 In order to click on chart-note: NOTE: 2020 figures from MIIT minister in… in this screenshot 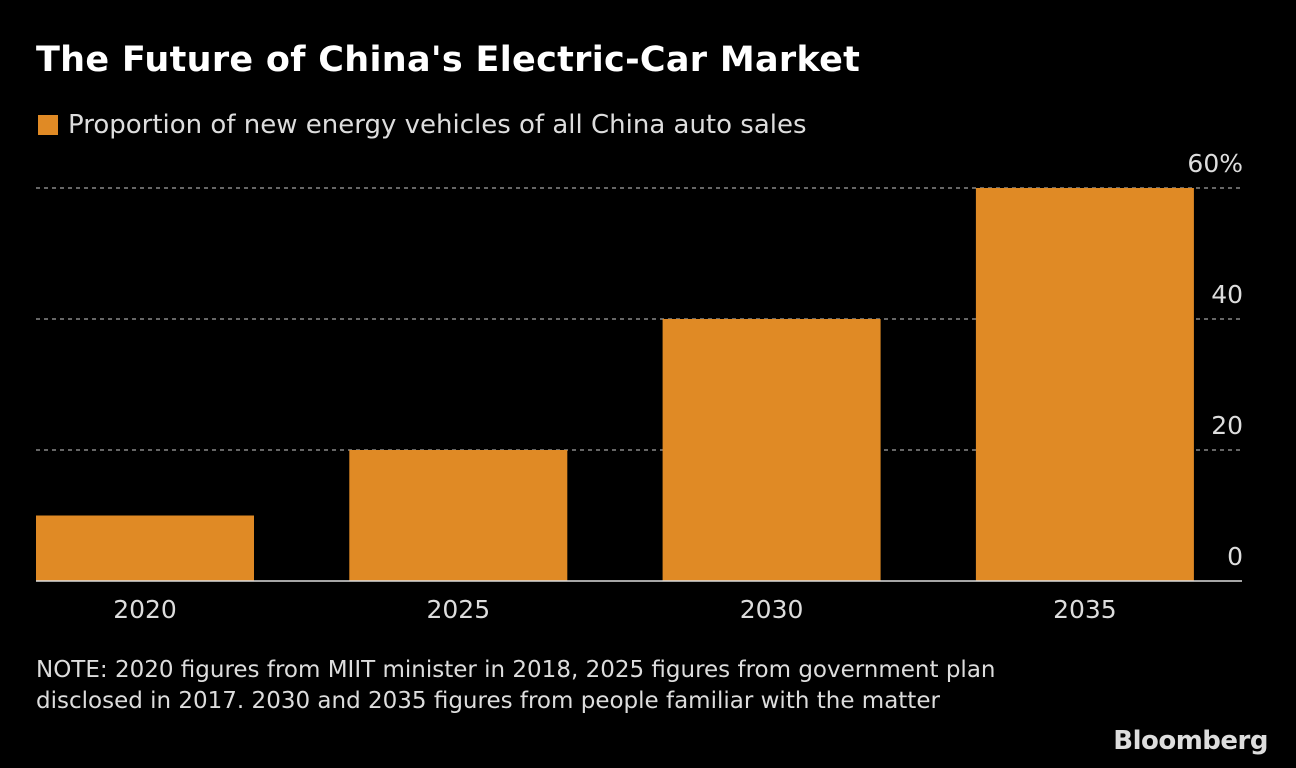, I will do `click(516, 685)`.